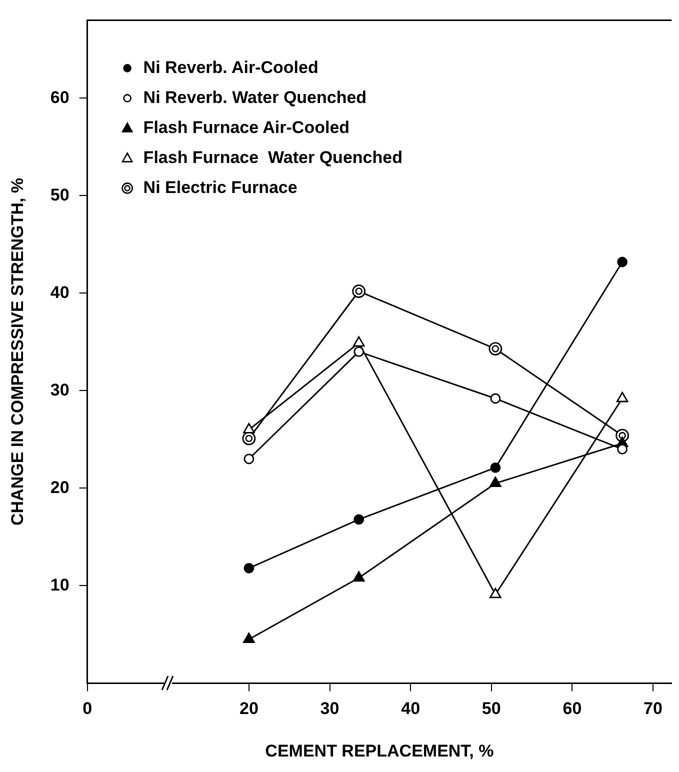  Describe the element at coordinates (60, 584) in the screenshot. I see `y-tick-label: 10` at that location.